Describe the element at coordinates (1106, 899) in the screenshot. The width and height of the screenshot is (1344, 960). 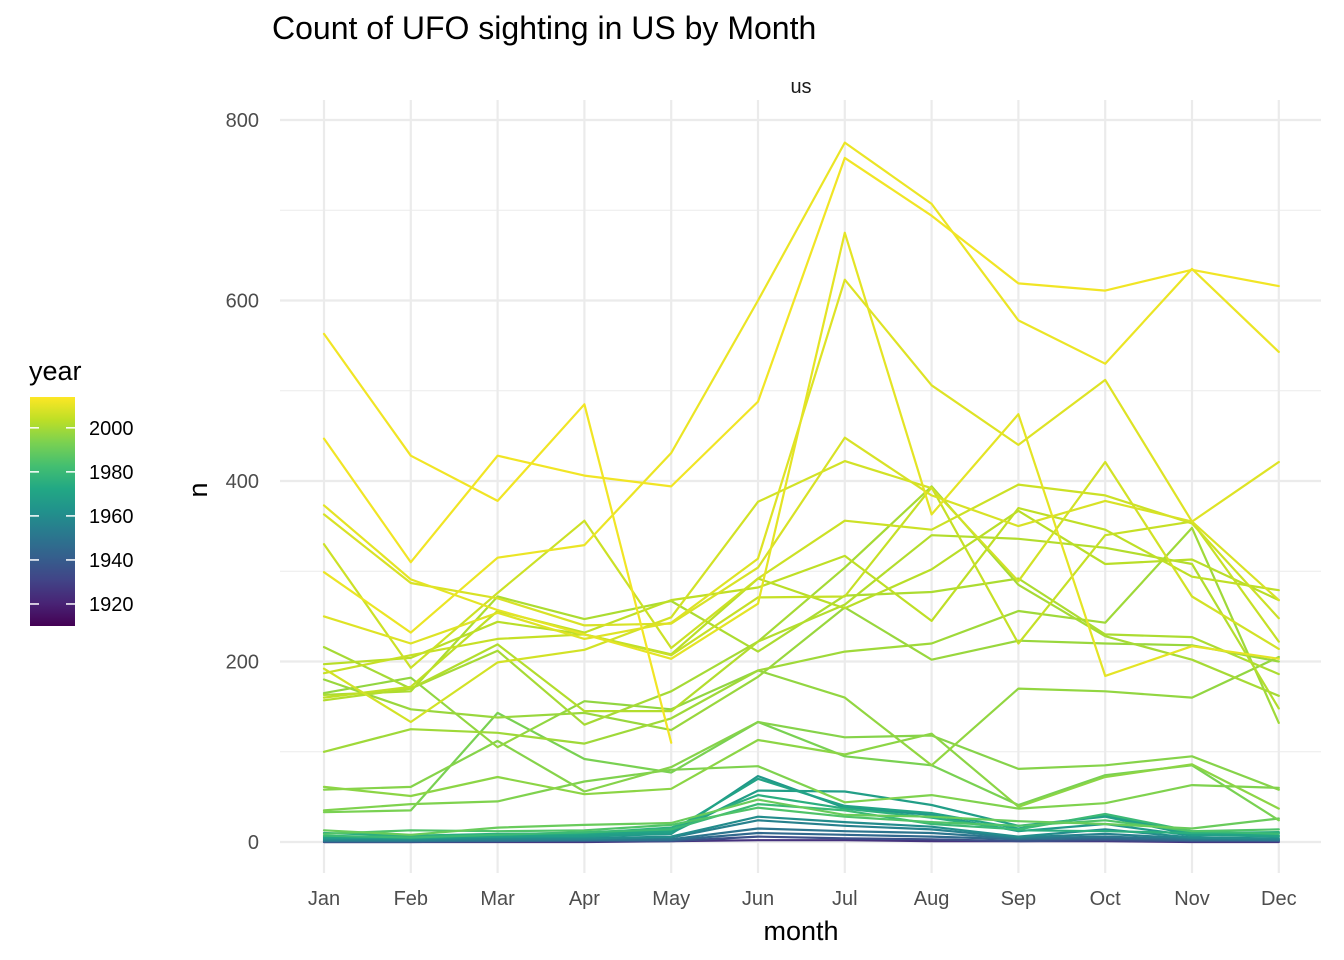
I see `x-tick-label: Oct` at that location.